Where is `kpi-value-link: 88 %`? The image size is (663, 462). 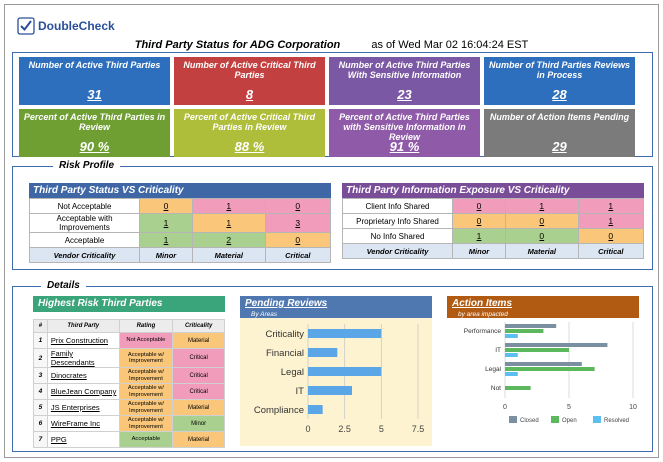
kpi-value-link: 88 % is located at coordinates (249, 146).